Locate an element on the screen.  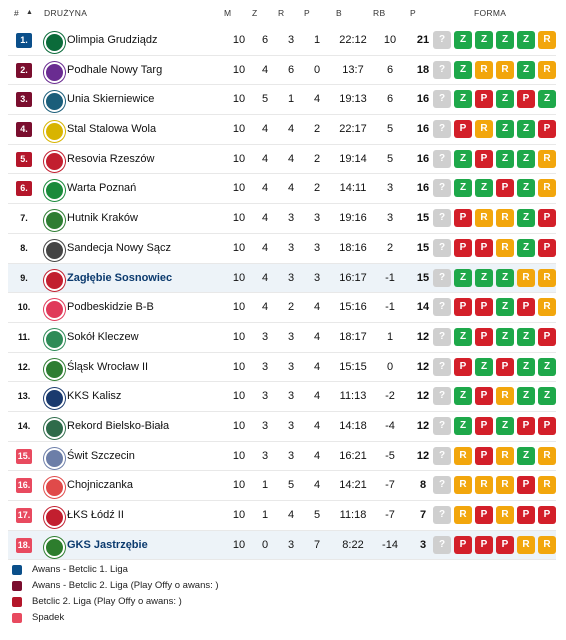
table-row: 13. KKS Kalisz 10 3 3 4 11:13 -2 12? Z P R Z Z is located at coordinates (282, 397).